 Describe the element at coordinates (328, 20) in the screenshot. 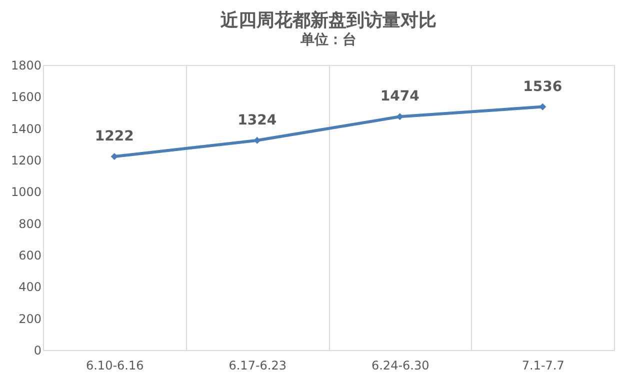

I see `chart-title: 近四周花都新盘到访量对比` at that location.